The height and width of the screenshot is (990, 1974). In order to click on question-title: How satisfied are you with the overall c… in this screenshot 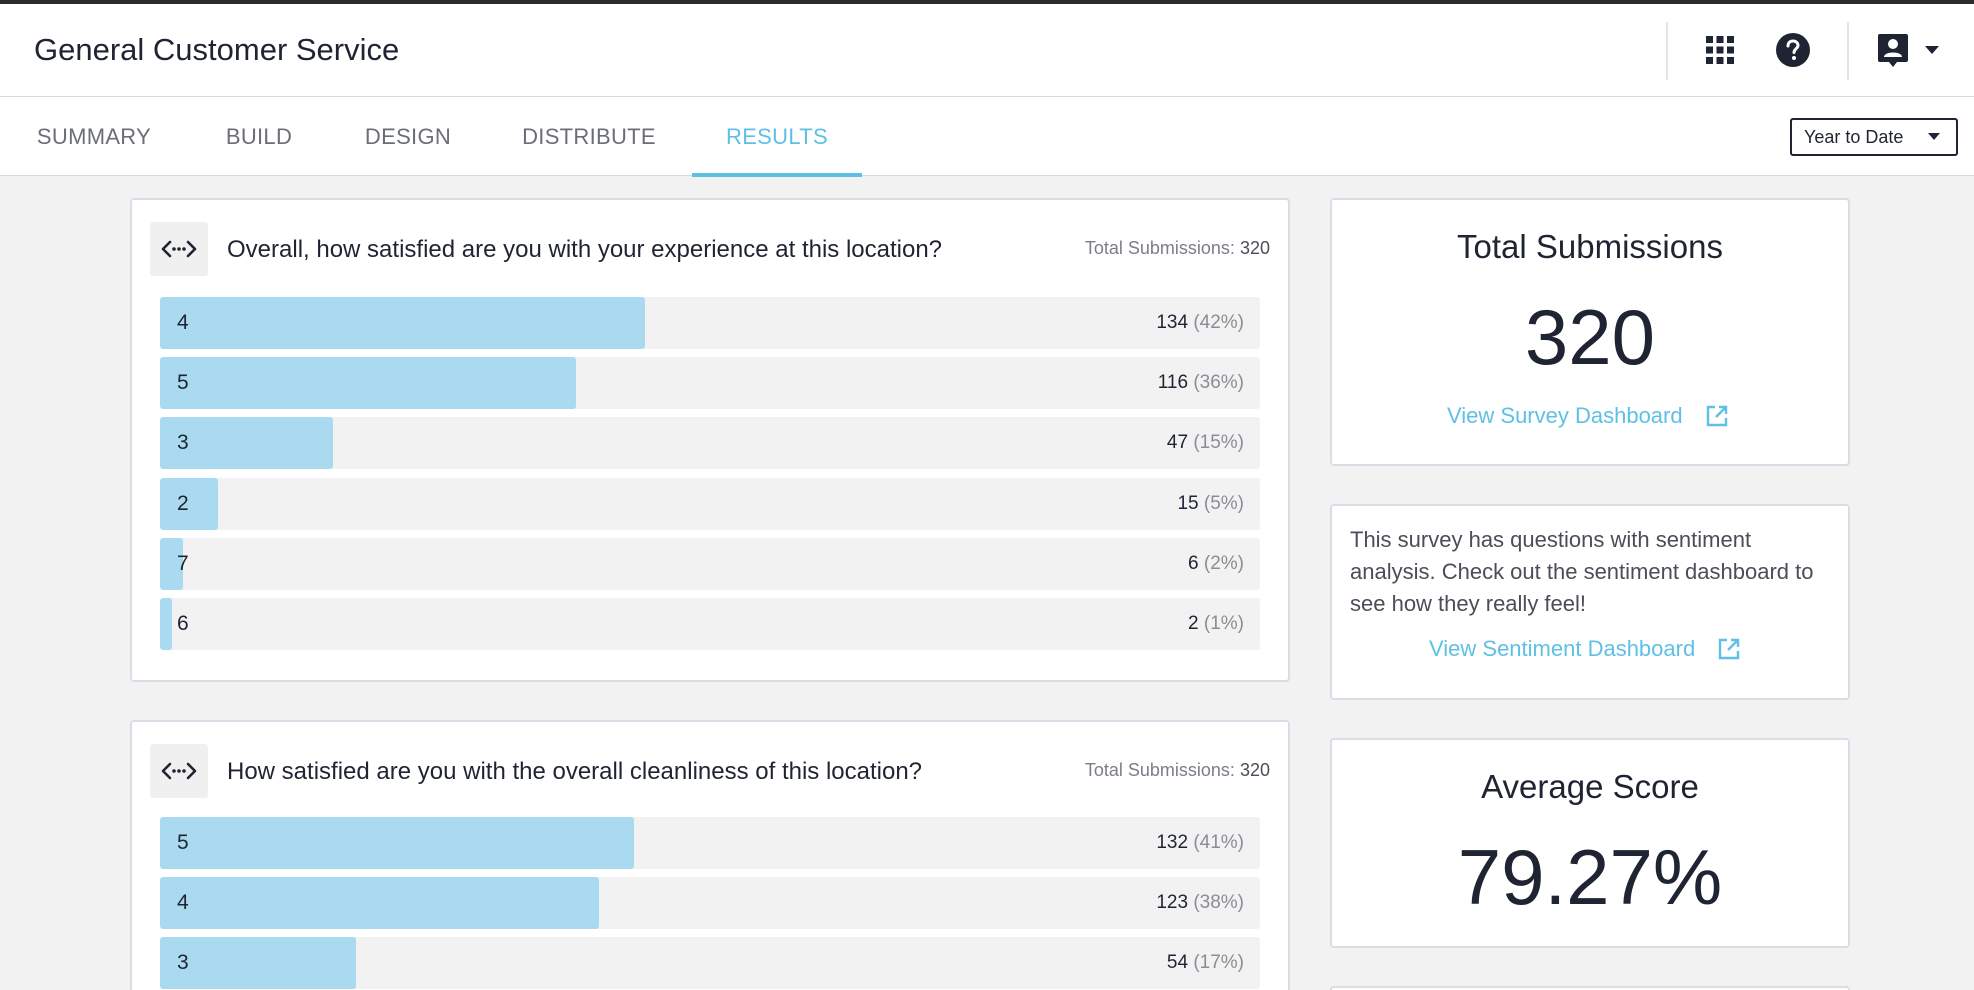, I will do `click(575, 771)`.